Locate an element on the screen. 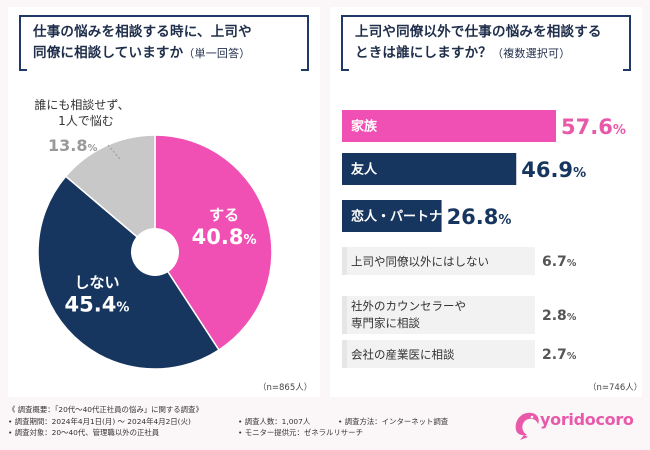 Image resolution: width=650 pixels, height=450 pixels. bar-value-2: 26.8% is located at coordinates (479, 217).